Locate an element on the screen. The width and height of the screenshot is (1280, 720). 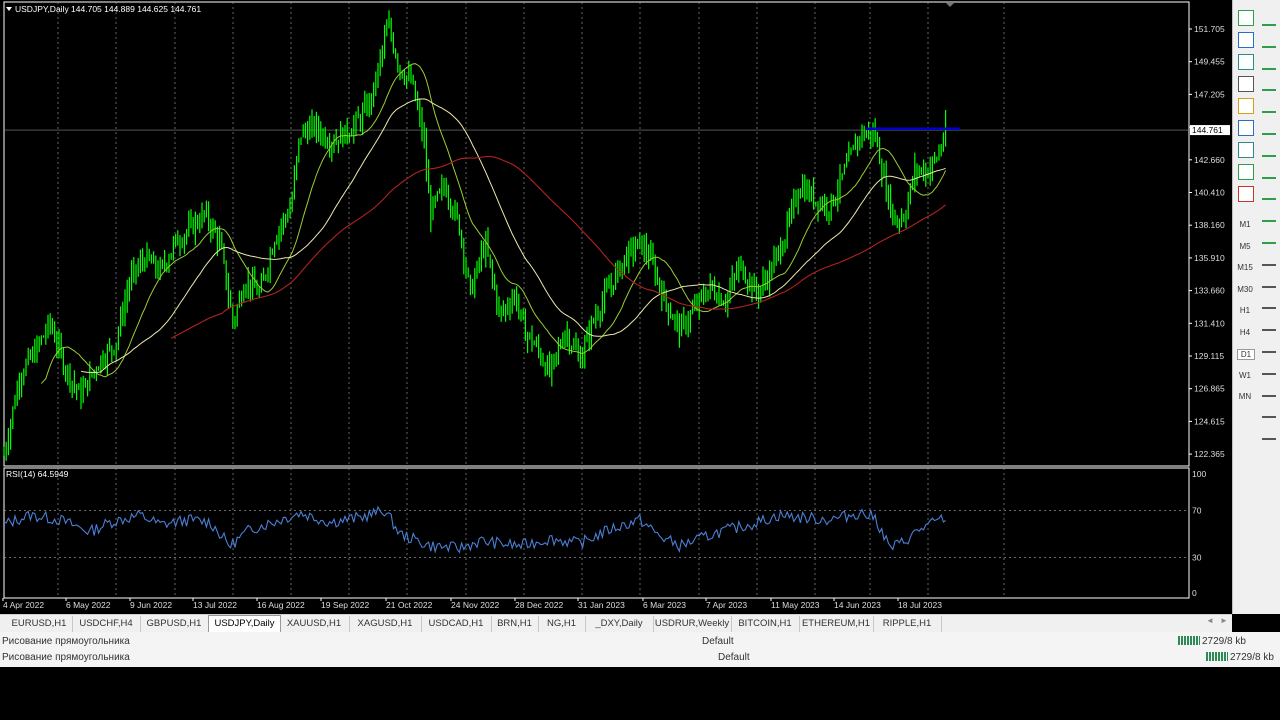
tab-usdrur-weekly: USDRUR,Weekly is located at coordinates (692, 624).